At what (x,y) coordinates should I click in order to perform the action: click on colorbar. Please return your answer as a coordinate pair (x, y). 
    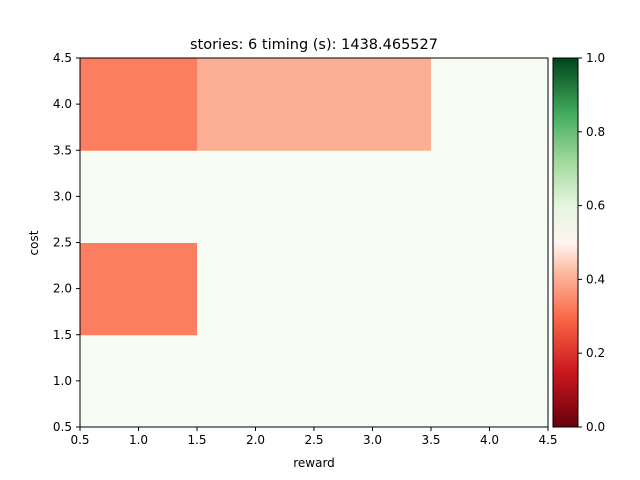
    Looking at the image, I should click on (565, 242).